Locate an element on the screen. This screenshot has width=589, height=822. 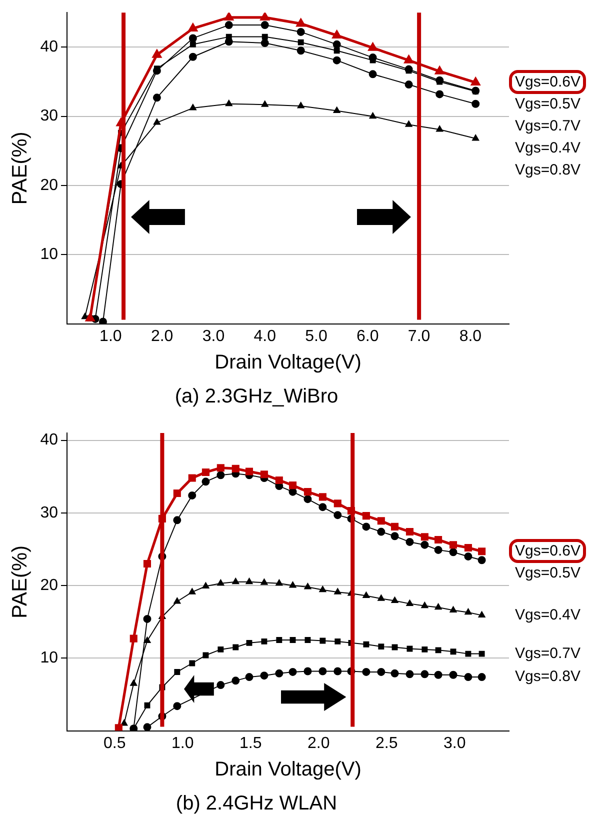
series-label: Vgs=0.8V is located at coordinates (547, 677).